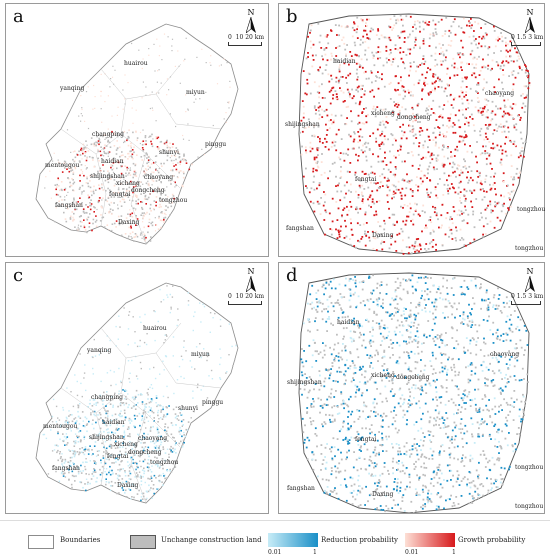 Image resolution: width=550 pixels, height=560 pixels. What do you see at coordinates (137, 393) in the screenshot?
I see `beijing-region-map-c` at bounding box center [137, 393].